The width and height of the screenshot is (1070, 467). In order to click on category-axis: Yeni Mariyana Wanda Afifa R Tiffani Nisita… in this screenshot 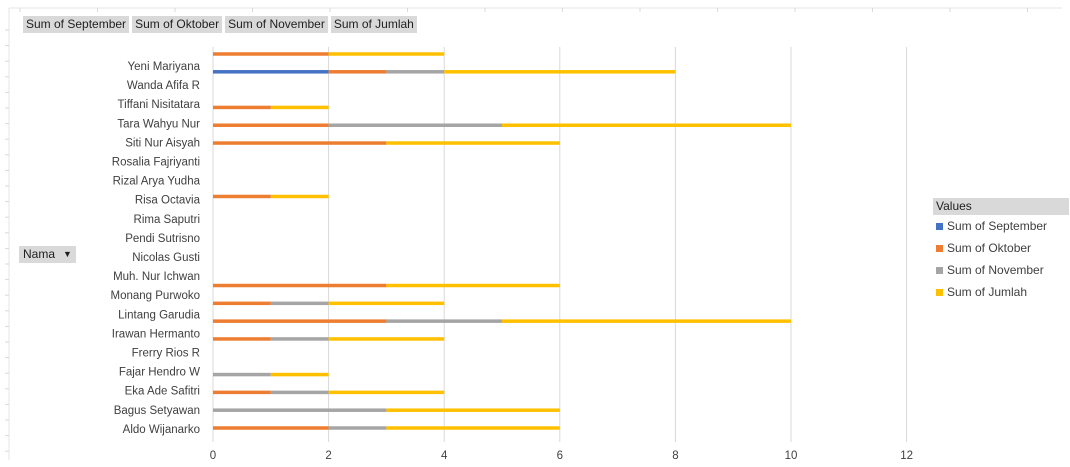, I will do `click(156, 248)`.